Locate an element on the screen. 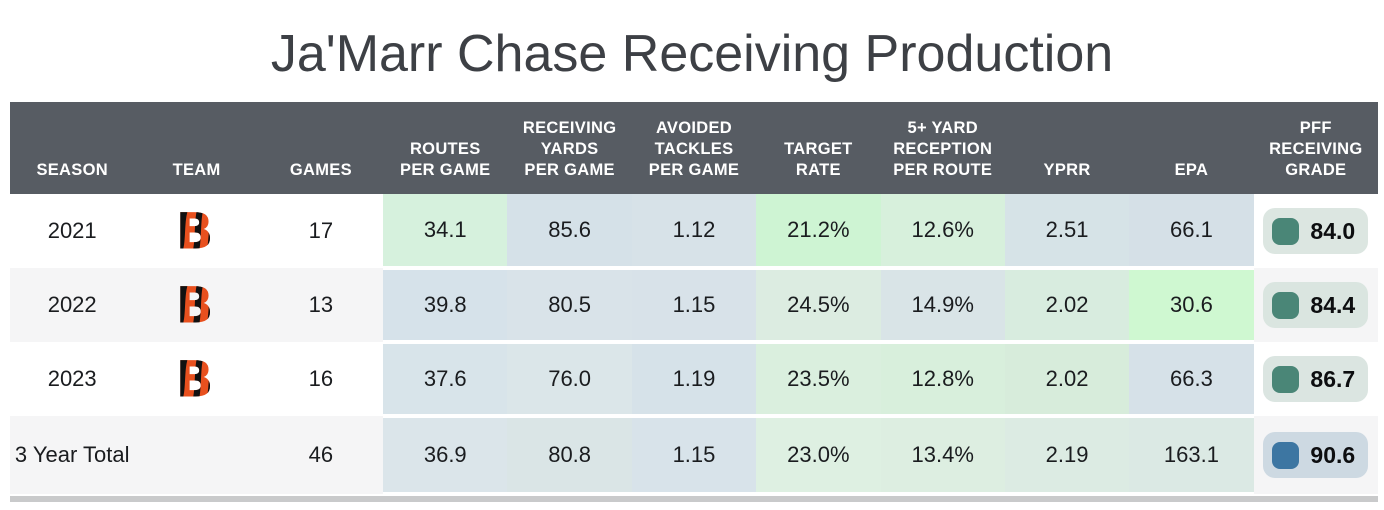 The height and width of the screenshot is (510, 1384). stat-cell-receiving_yards_per_game: 80.8 is located at coordinates (569, 456).